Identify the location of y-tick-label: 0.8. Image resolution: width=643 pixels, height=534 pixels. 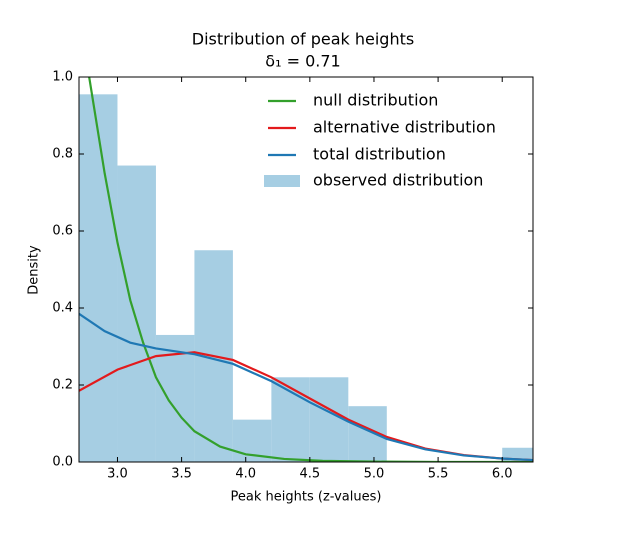
(62, 154).